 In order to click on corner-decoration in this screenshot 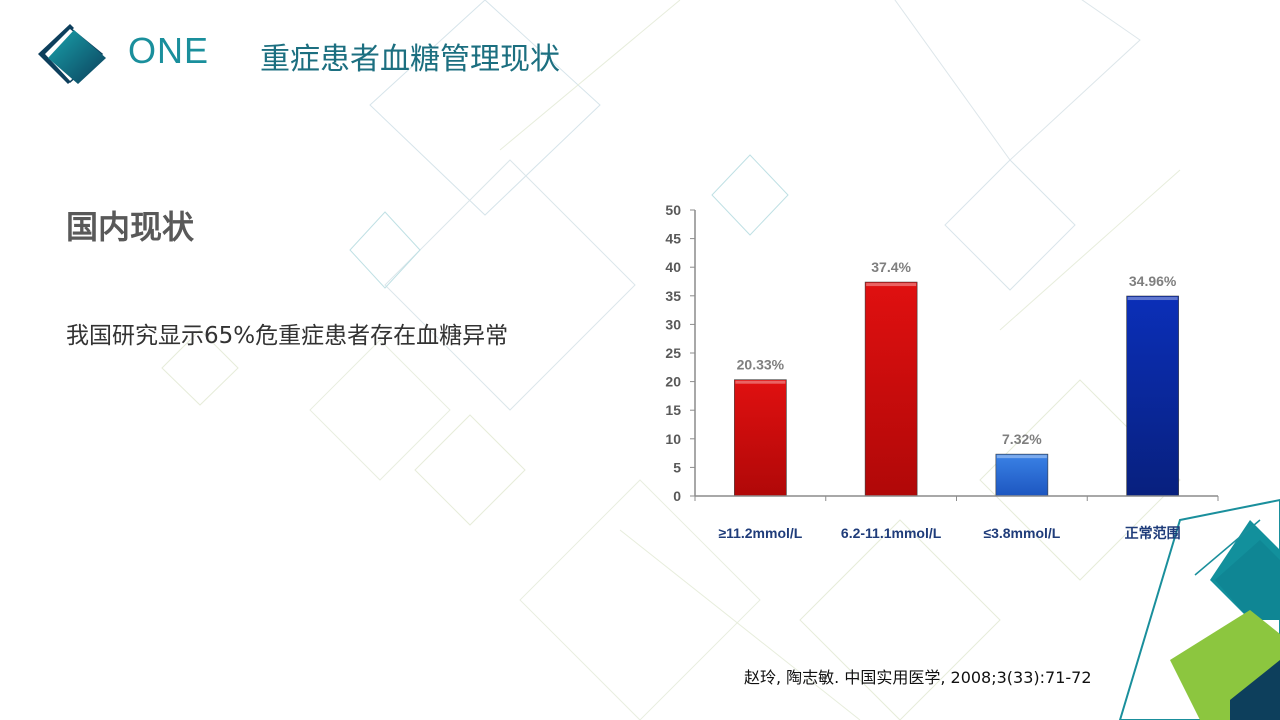, I will do `click(1199, 609)`.